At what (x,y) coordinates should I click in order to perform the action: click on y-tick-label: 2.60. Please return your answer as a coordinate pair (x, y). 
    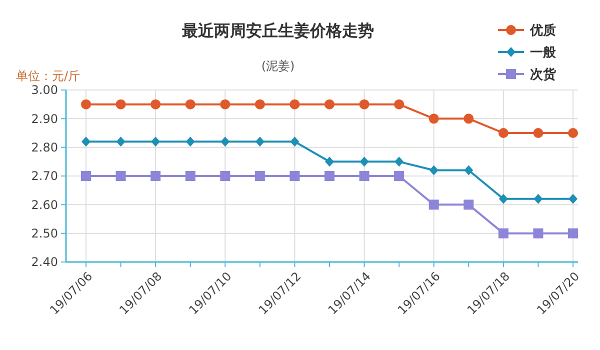
    Looking at the image, I should click on (44, 205).